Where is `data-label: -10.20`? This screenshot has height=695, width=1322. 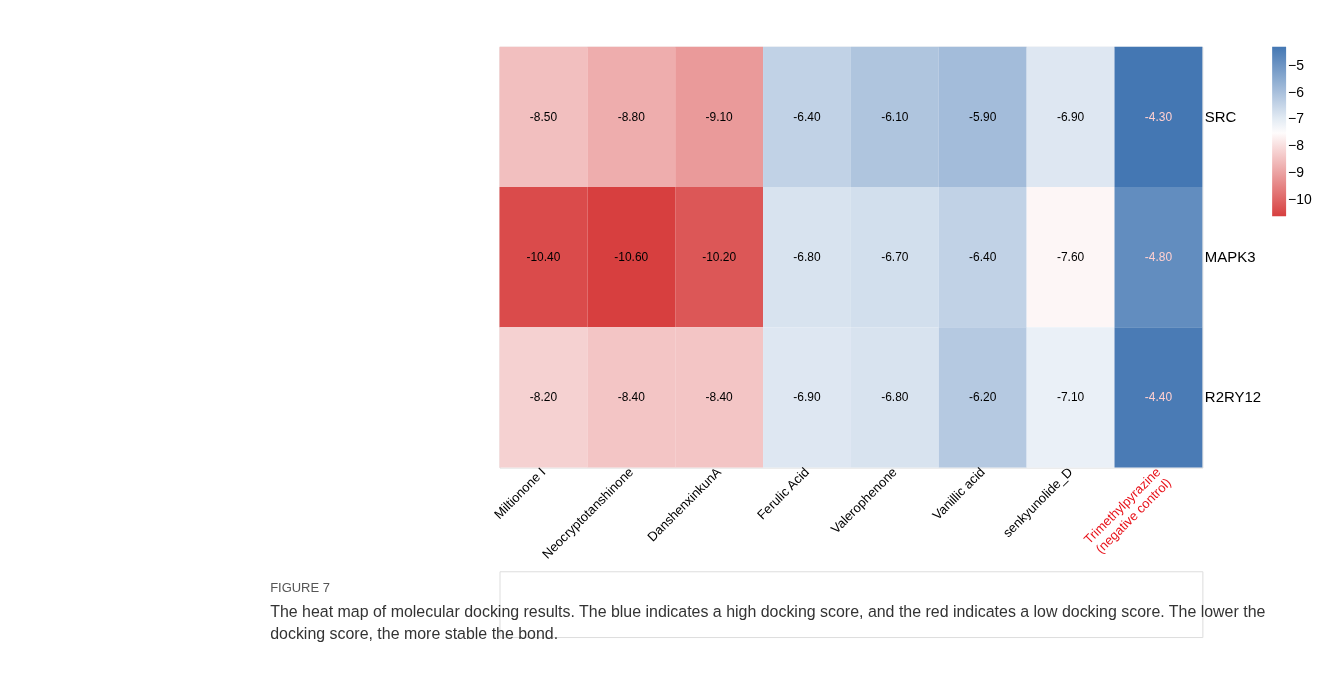 data-label: -10.20 is located at coordinates (719, 257).